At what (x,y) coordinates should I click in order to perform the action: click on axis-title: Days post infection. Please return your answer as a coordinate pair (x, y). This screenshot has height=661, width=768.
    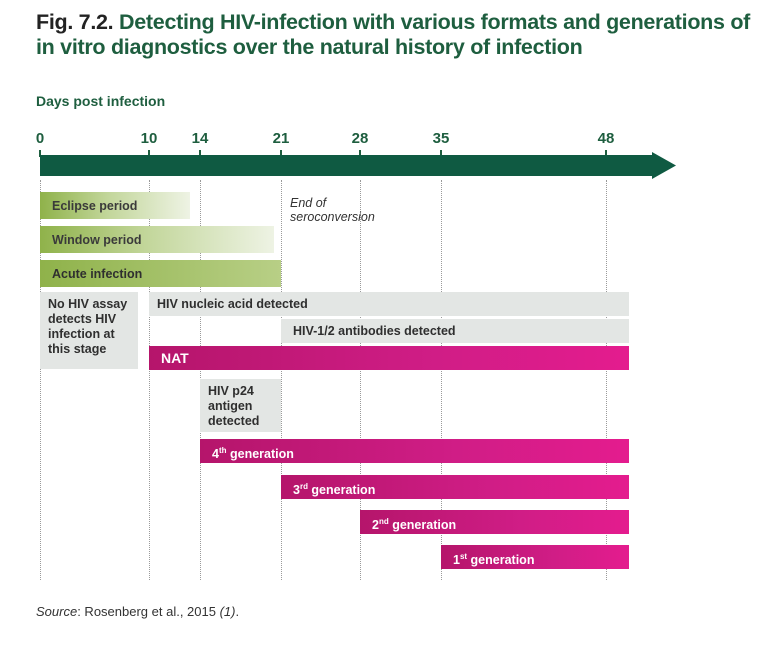
    Looking at the image, I should click on (101, 101).